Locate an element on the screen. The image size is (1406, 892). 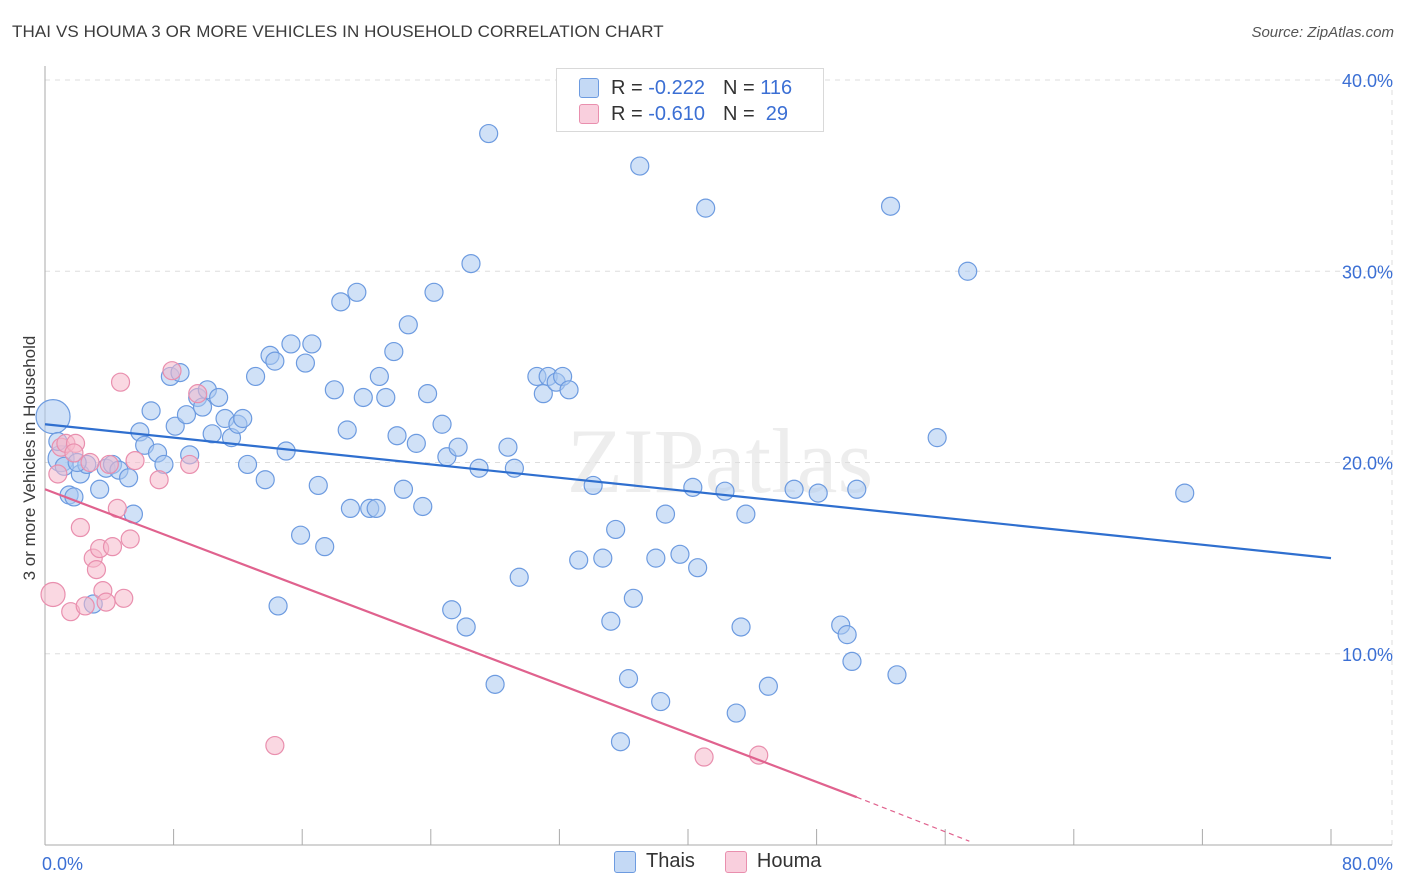
y-tick-label: 20.0% is located at coordinates (1367, 464).